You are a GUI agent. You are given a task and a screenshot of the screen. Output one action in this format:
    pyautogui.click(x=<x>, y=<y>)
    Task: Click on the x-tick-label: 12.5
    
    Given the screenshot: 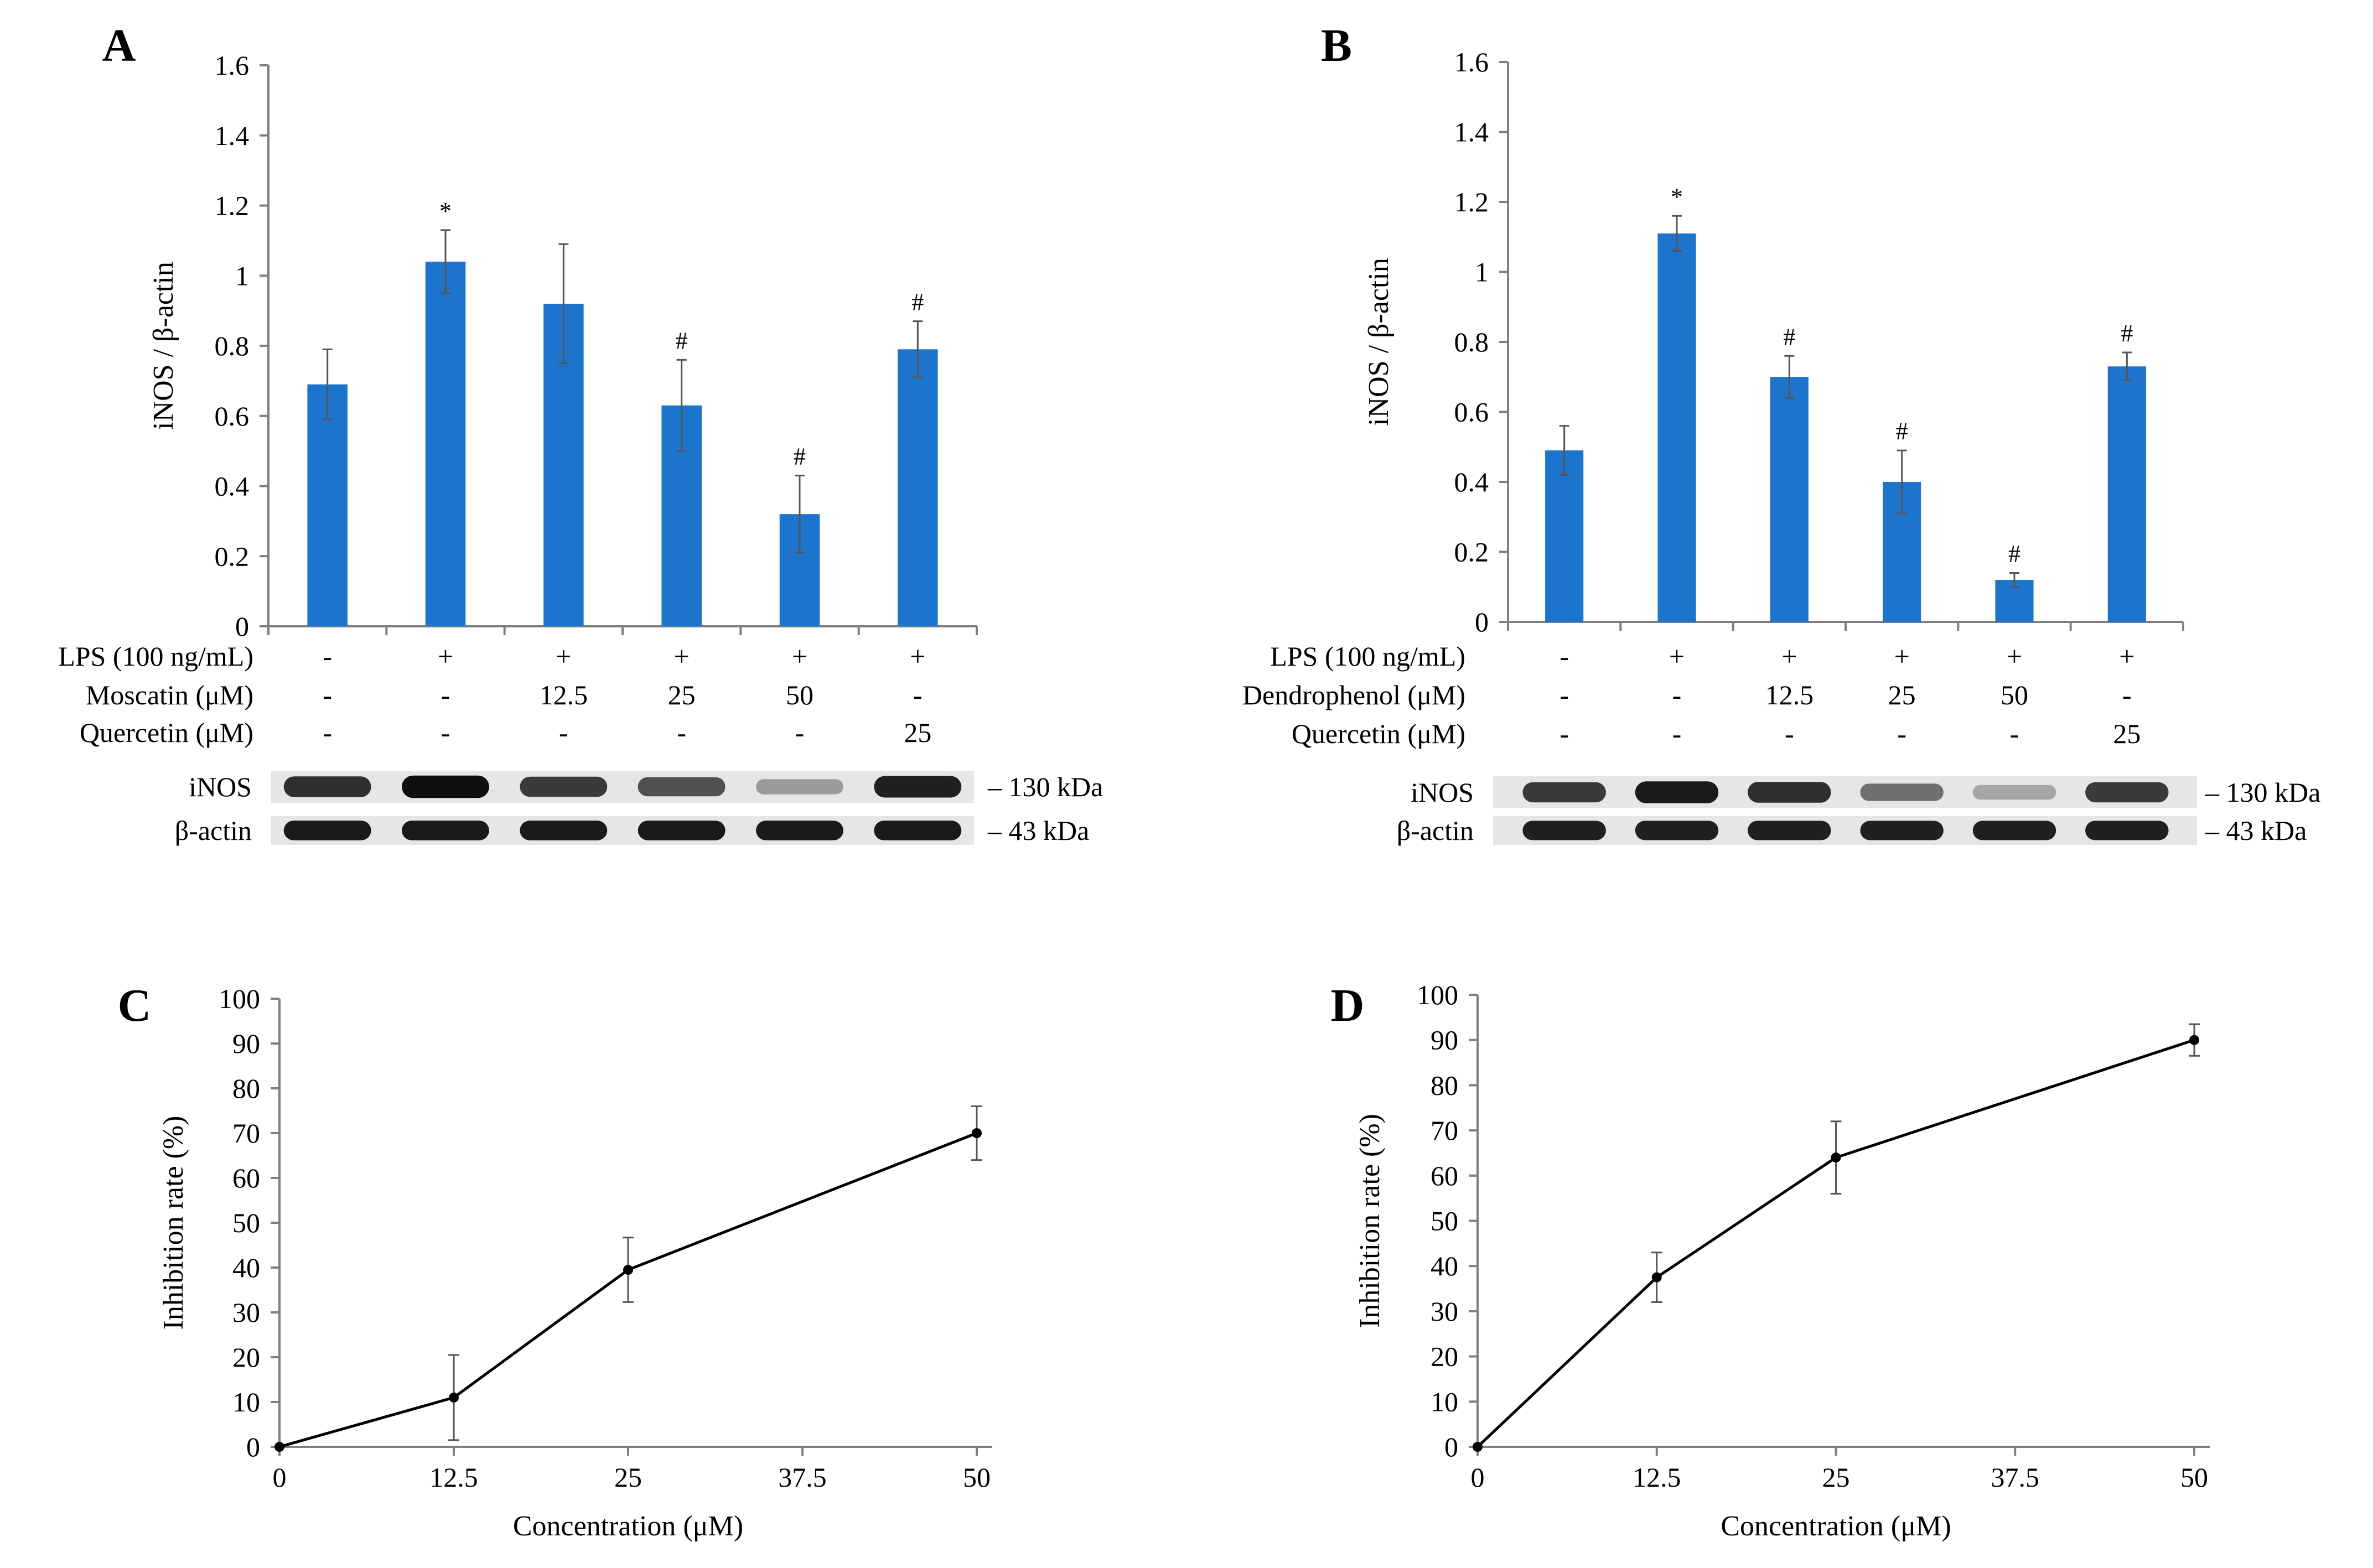 What is the action you would take?
    pyautogui.click(x=453, y=1477)
    